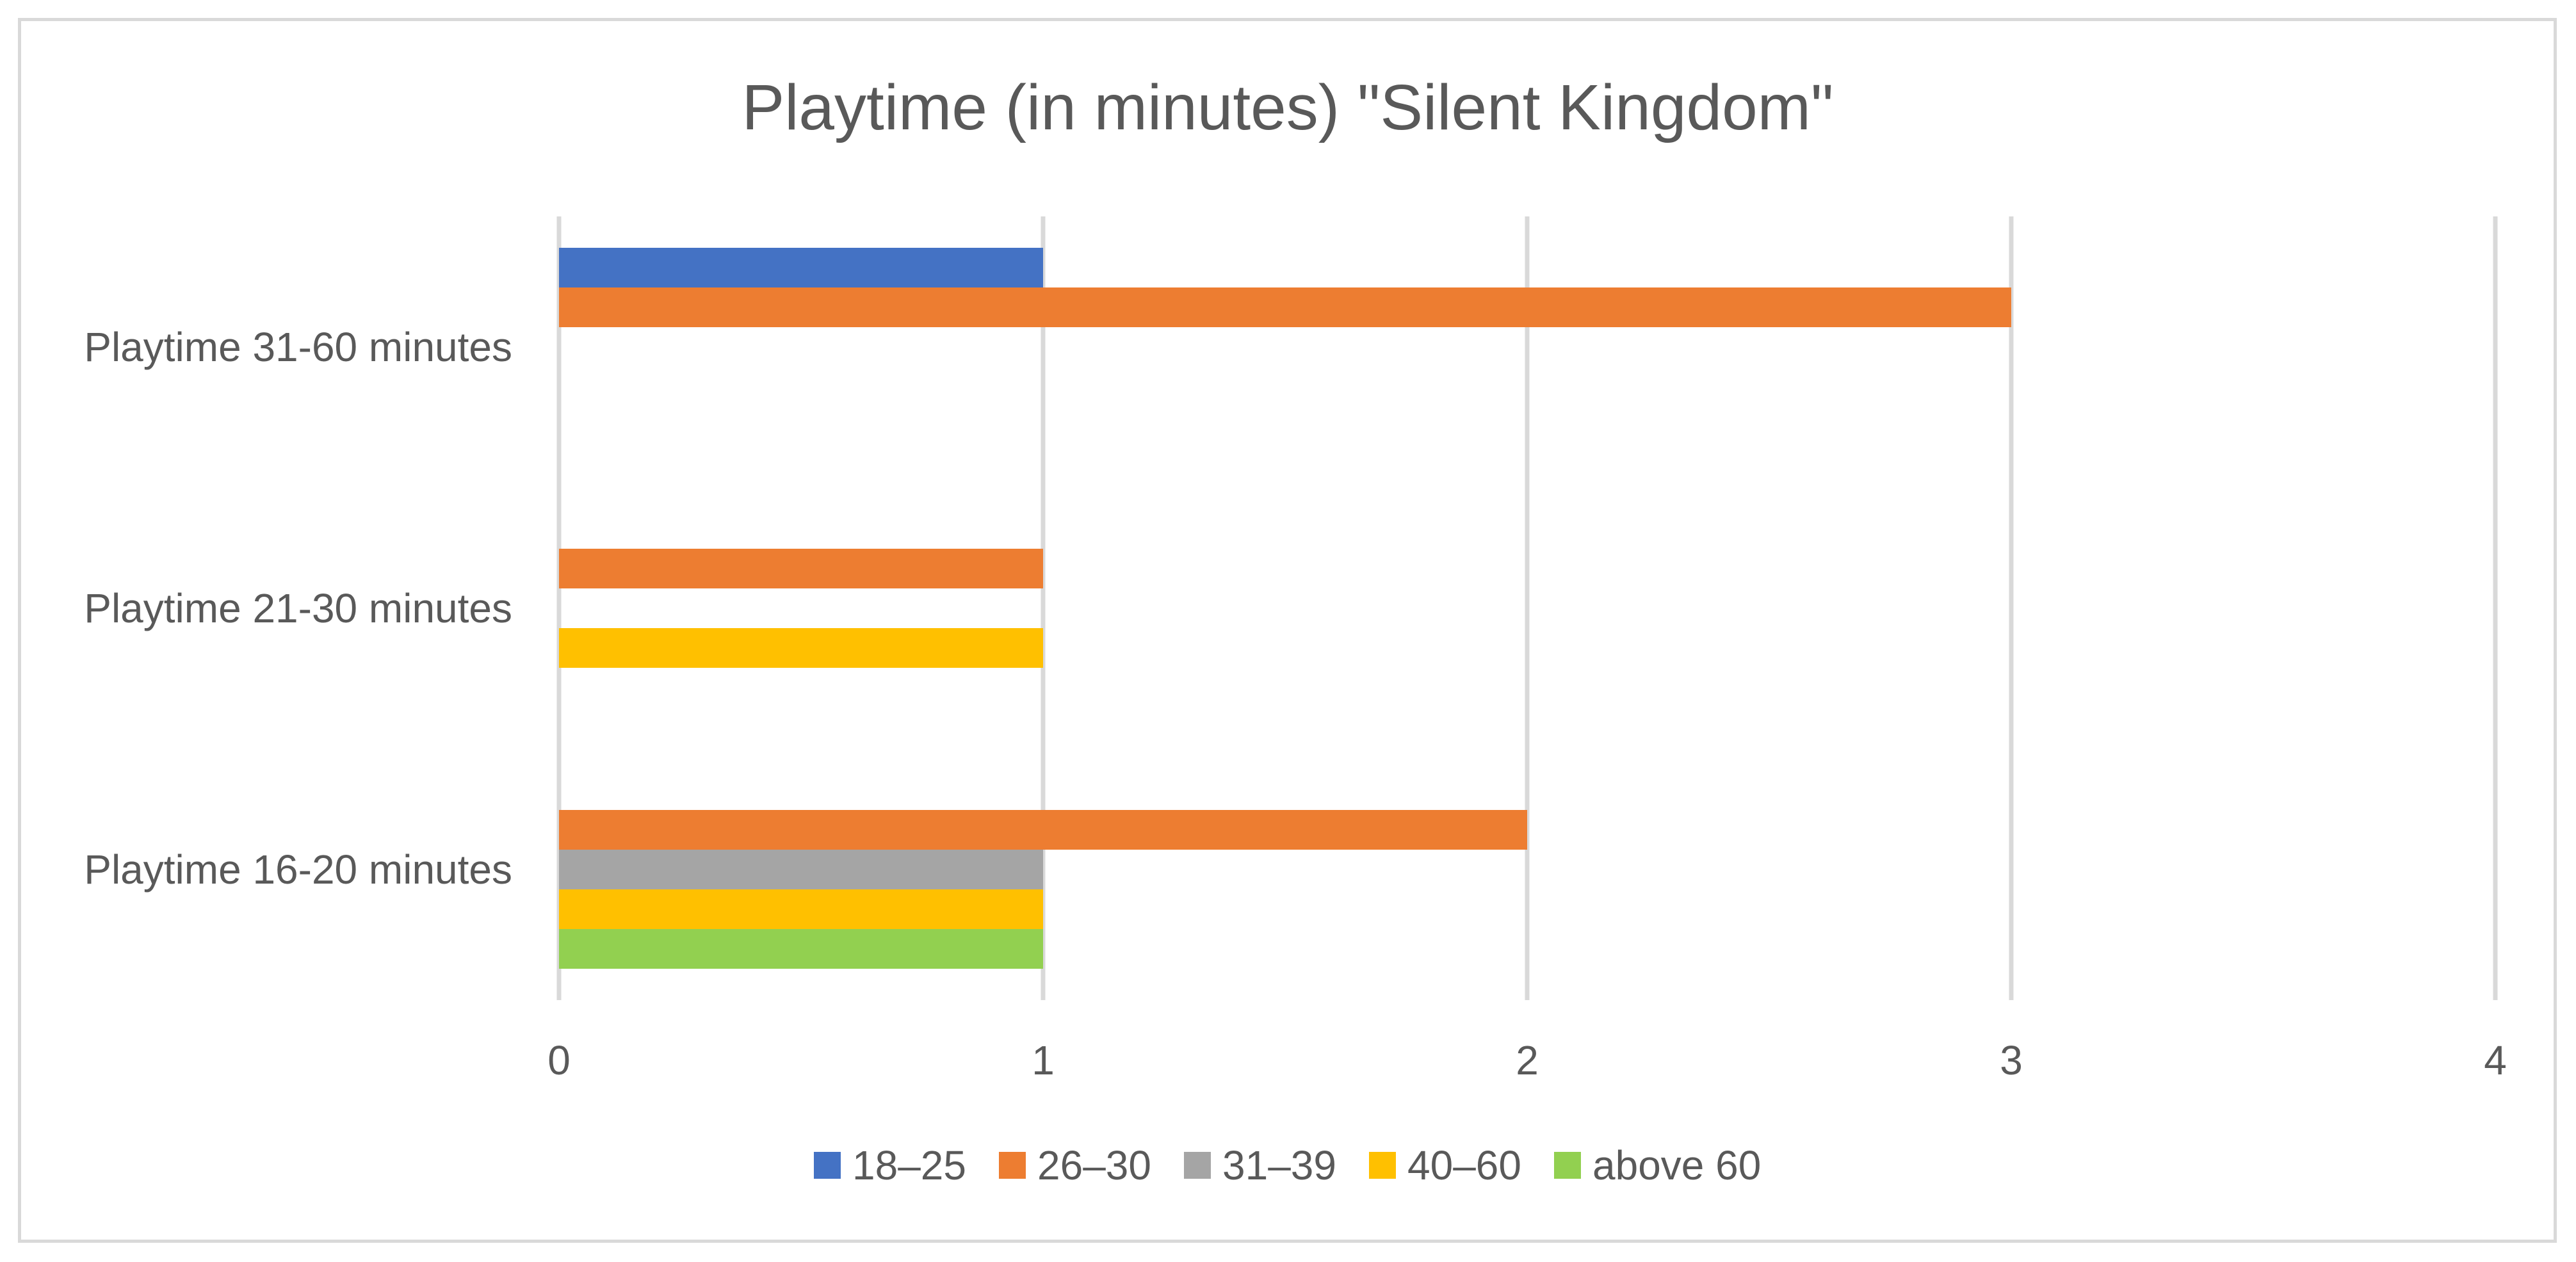 The image size is (2576, 1262). I want to click on legend: 18–25 26–30 31–39 40–60 above 60, so click(1287, 1165).